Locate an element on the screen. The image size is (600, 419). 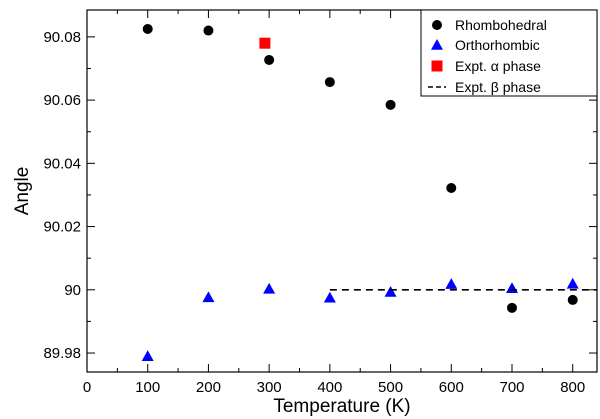
legend-box is located at coordinates (509, 53).